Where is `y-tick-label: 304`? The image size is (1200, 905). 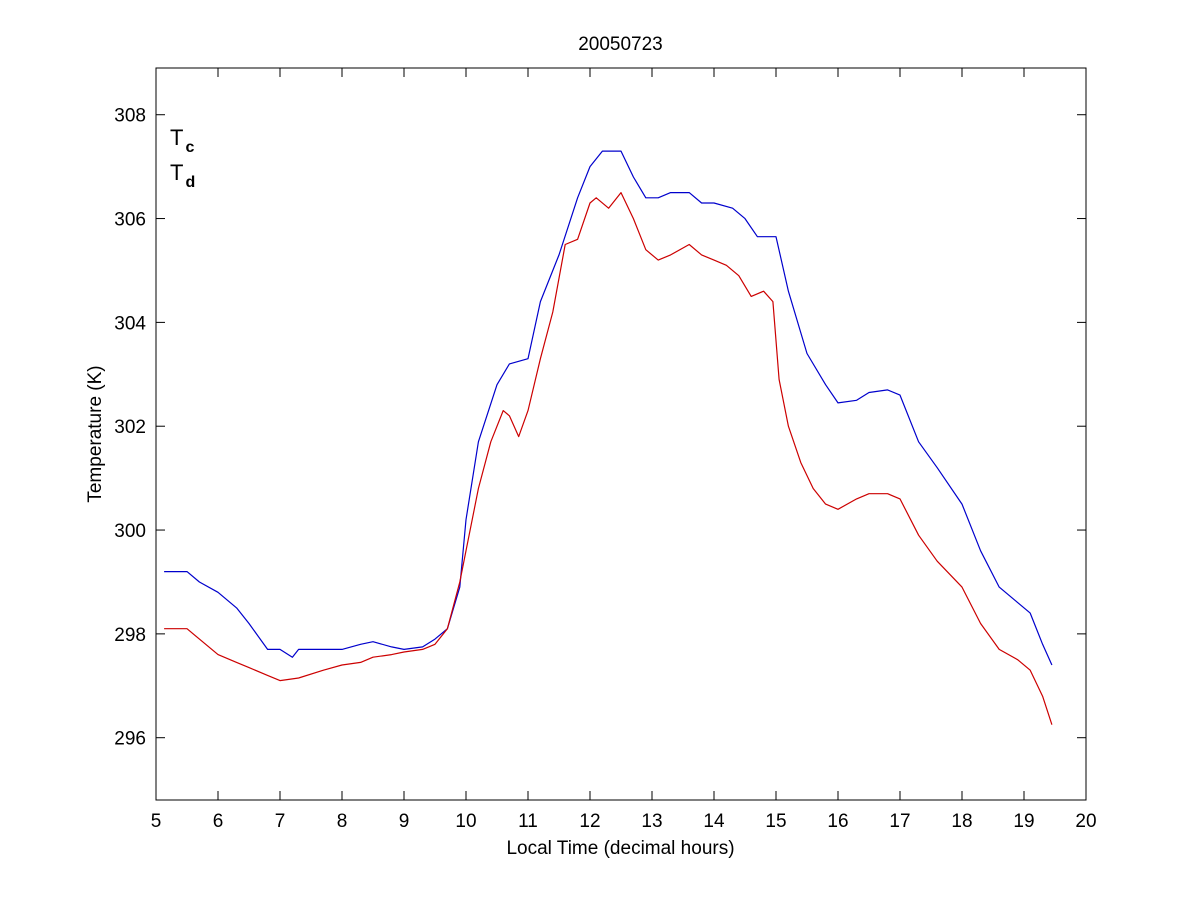
y-tick-label: 304 is located at coordinates (130, 323).